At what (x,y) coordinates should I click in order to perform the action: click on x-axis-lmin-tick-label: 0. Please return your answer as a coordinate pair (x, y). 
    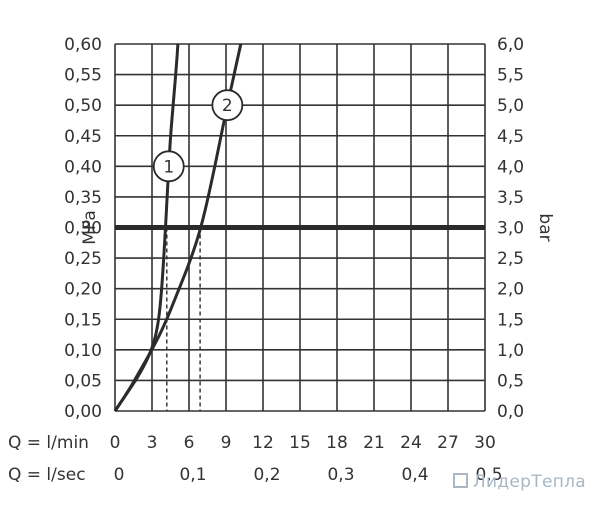
    Looking at the image, I should click on (115, 443).